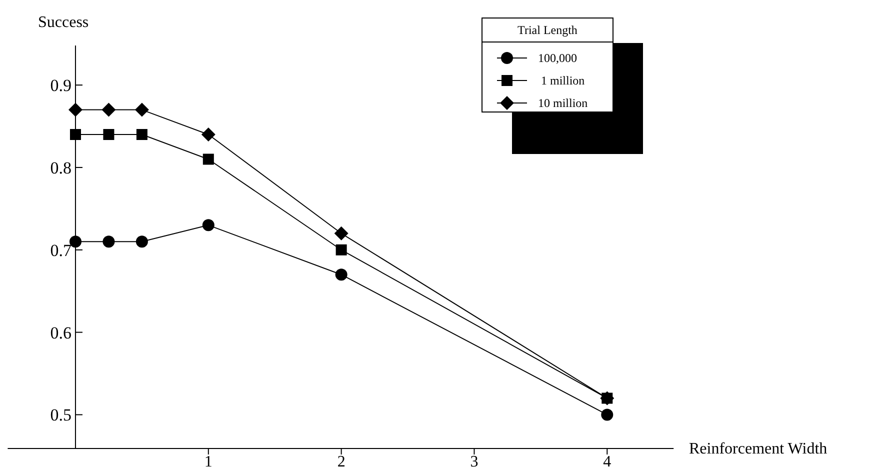  What do you see at coordinates (758, 449) in the screenshot?
I see `x-axis-title: Reinforcement Width` at bounding box center [758, 449].